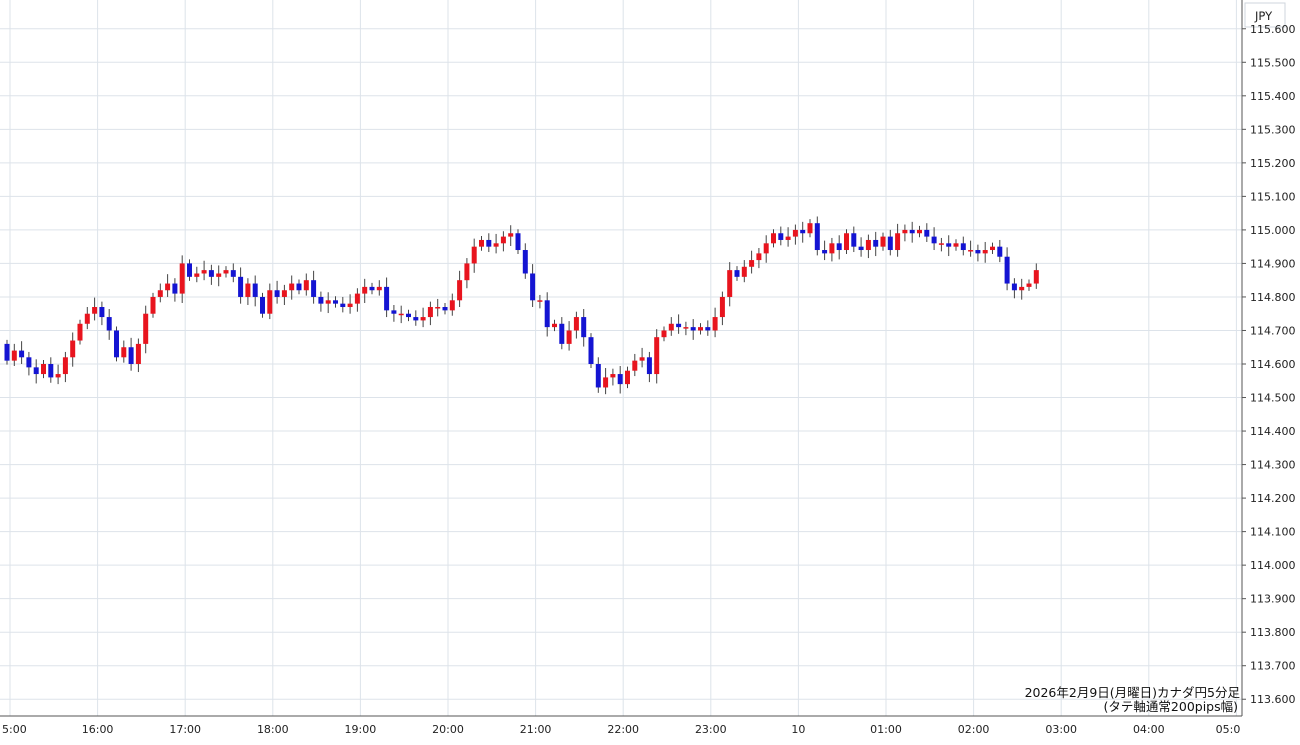 This screenshot has width=1300, height=745. I want to click on y-tick-label: 115.400, so click(1273, 96).